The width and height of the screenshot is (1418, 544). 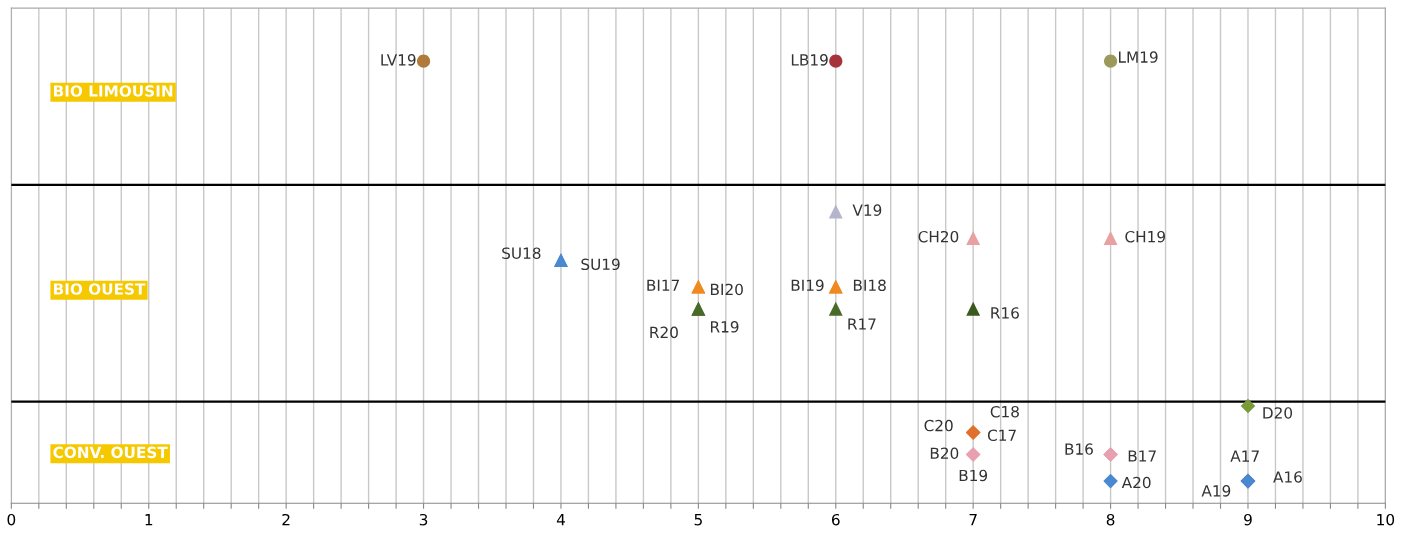 What do you see at coordinates (1110, 519) in the screenshot?
I see `x-tick-label: 8` at bounding box center [1110, 519].